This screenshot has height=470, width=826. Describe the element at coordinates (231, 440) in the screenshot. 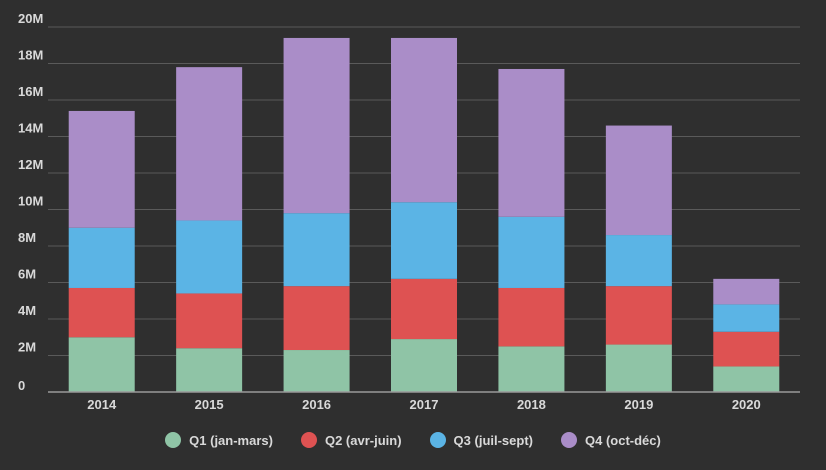

I see `legend-label: Q1 (jan-mars)` at that location.